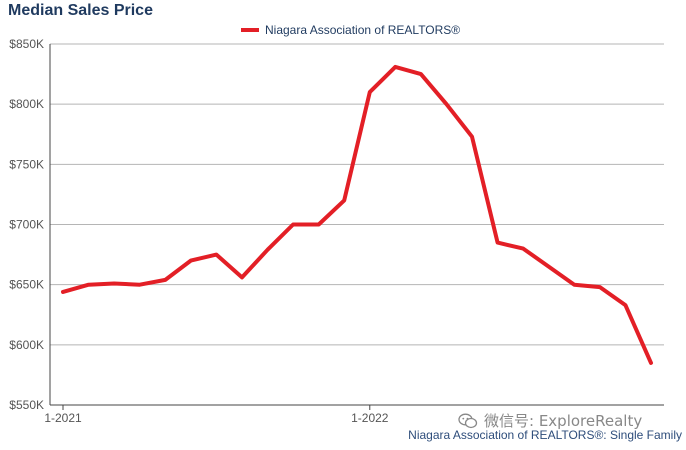 This screenshot has width=686, height=450. What do you see at coordinates (26, 225) in the screenshot?
I see `y-tick-label: $700K` at bounding box center [26, 225].